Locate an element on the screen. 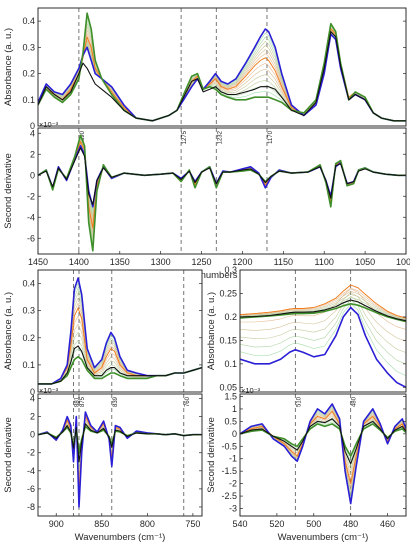 The height and width of the screenshot is (550, 410). y-tick-label: -8 is located at coordinates (31, 507).